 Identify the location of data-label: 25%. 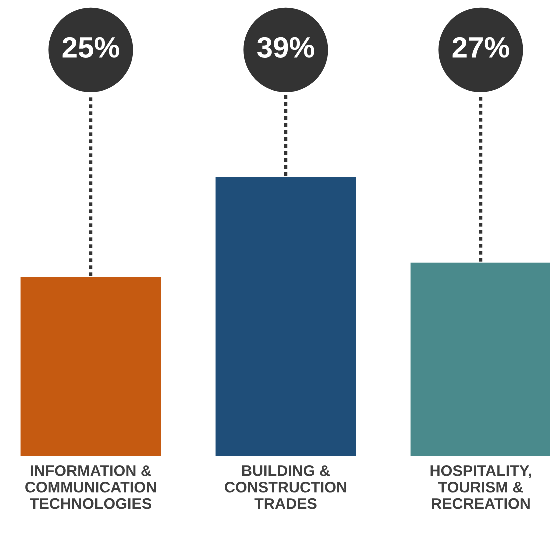
(91, 47).